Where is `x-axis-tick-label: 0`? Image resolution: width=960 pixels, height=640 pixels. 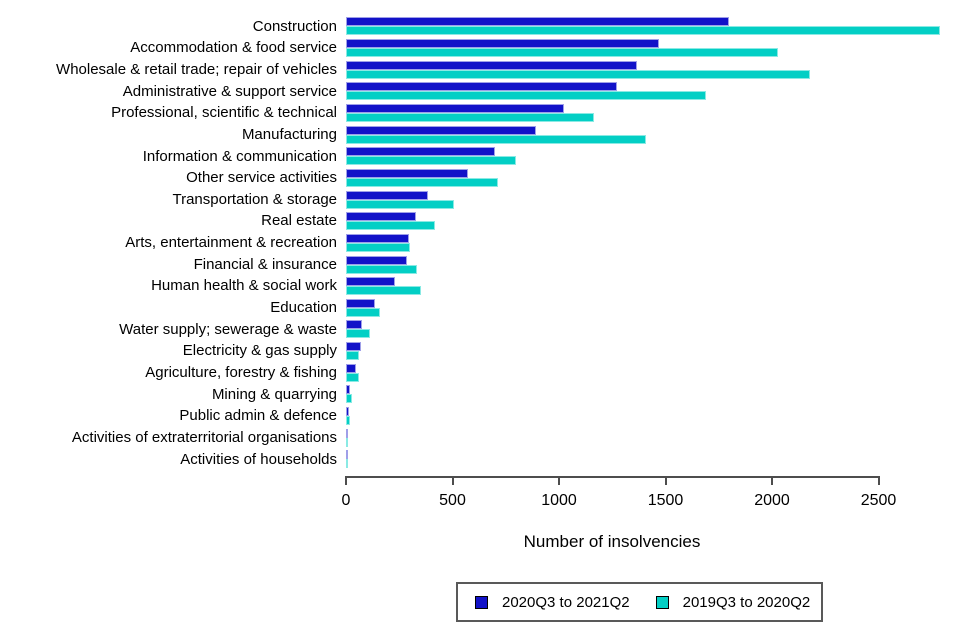 x-axis-tick-label: 0 is located at coordinates (346, 500).